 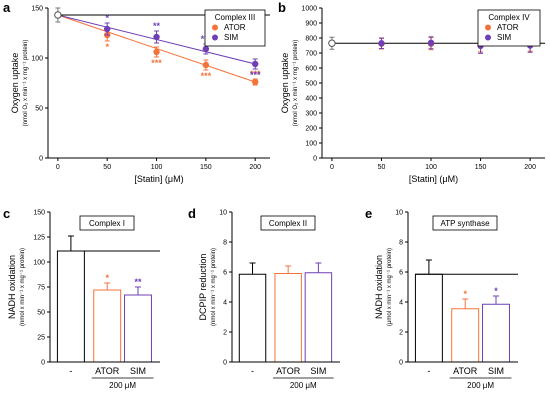 I want to click on y-axis-subtitle: (μmol x min⁻¹ x mg⁻¹ protein), so click(x=390, y=287).